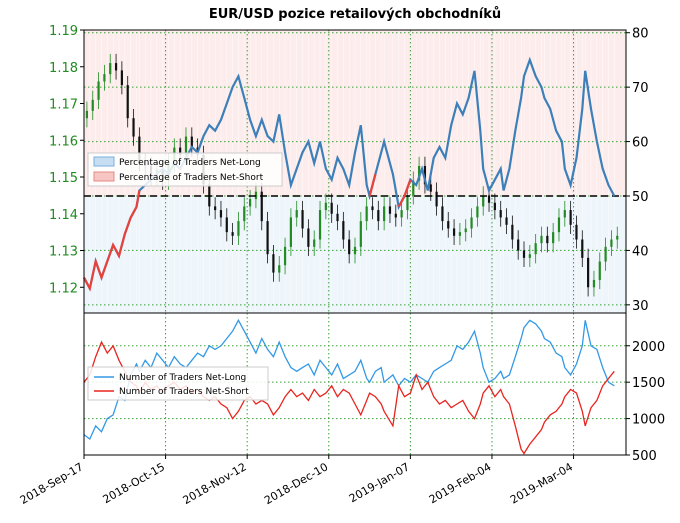 This screenshot has height=523, width=680. I want to click on top-legend-box, so click(185, 169).